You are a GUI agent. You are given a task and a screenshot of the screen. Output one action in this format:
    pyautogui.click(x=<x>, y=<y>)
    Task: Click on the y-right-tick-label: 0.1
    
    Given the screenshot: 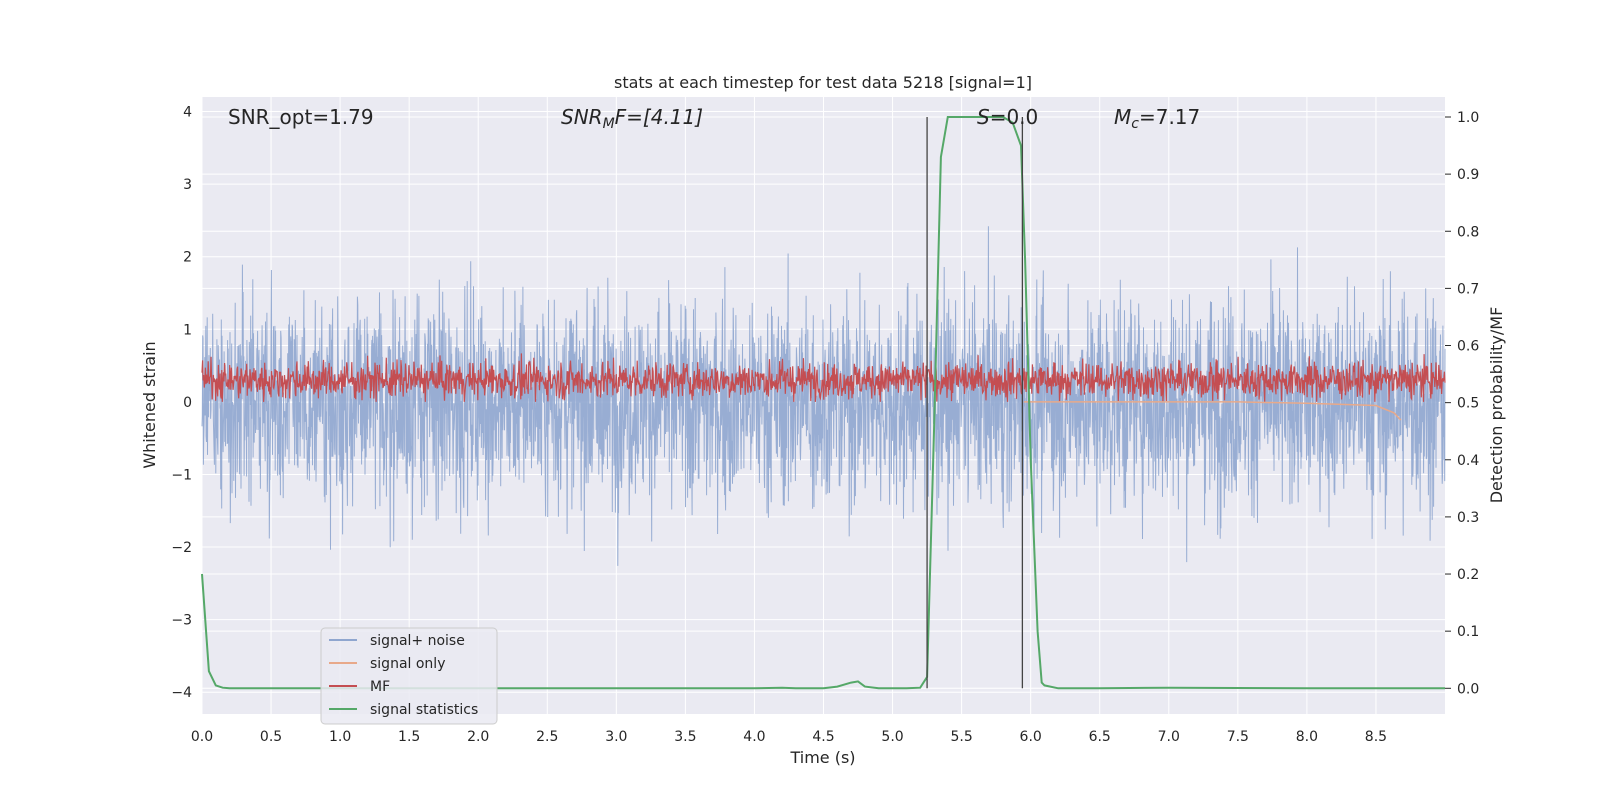 What is the action you would take?
    pyautogui.click(x=1468, y=632)
    